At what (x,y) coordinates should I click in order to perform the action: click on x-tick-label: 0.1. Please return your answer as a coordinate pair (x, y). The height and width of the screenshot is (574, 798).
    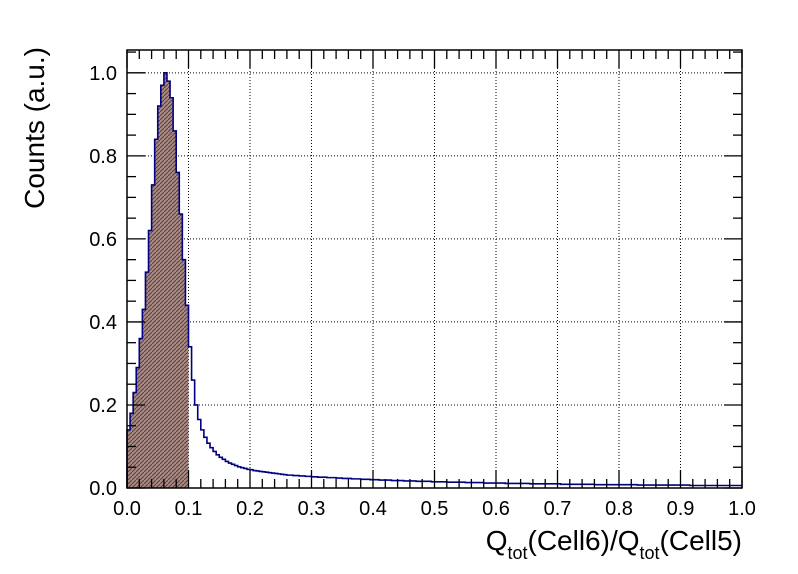
    Looking at the image, I should click on (189, 509).